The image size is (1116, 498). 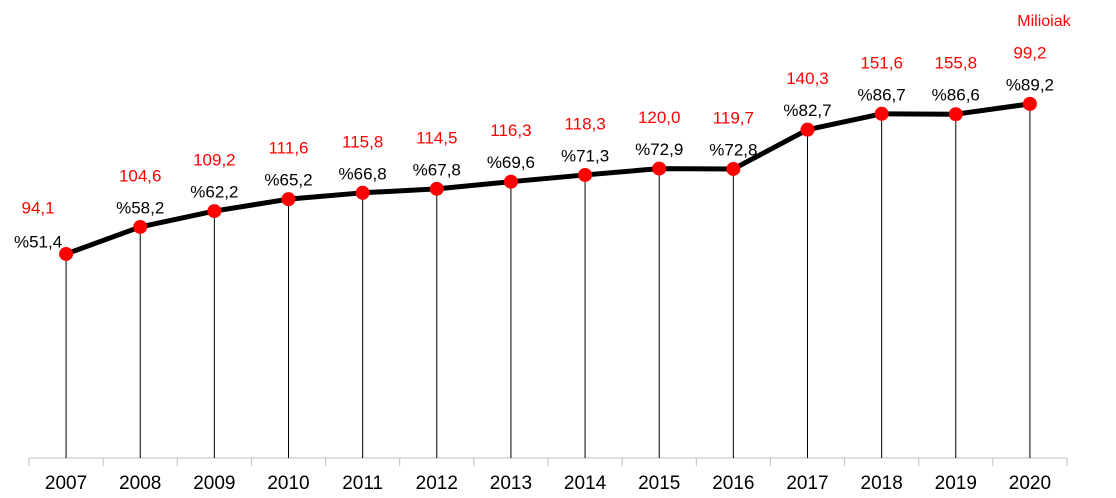 I want to click on legend-label: Milioiak, so click(x=1044, y=21).